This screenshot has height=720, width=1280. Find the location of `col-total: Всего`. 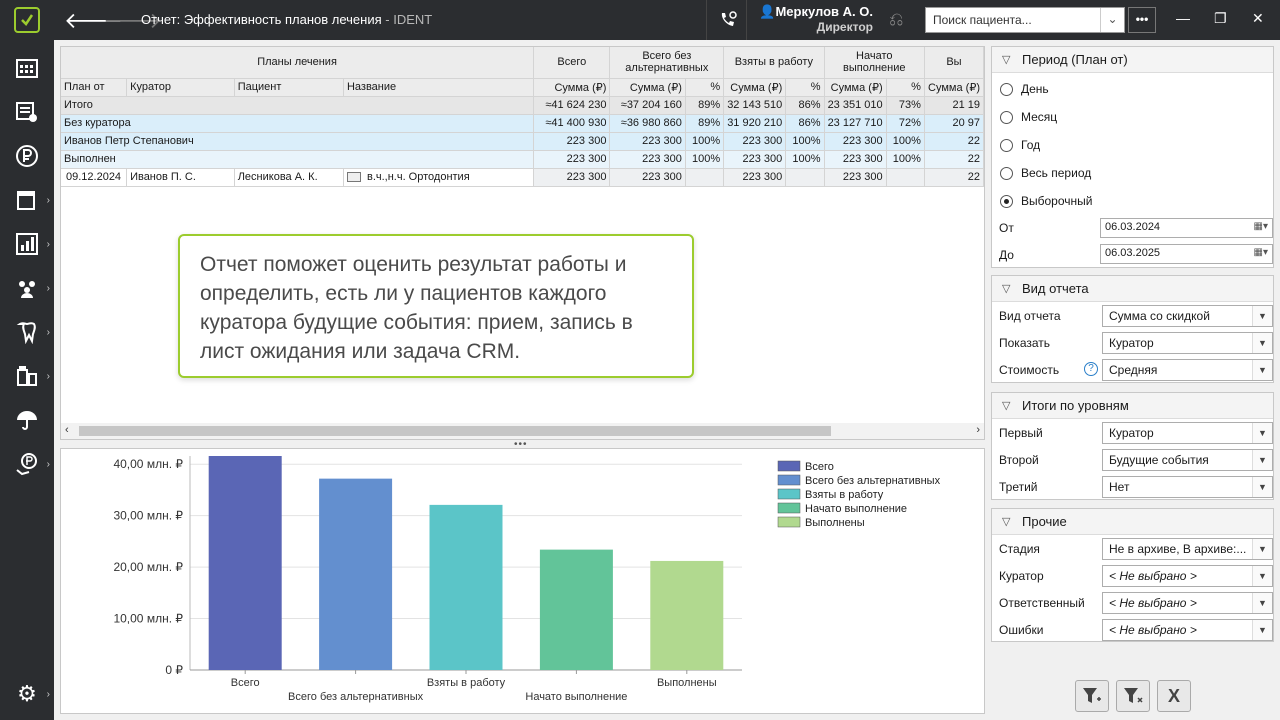

col-total: Всего is located at coordinates (572, 63).